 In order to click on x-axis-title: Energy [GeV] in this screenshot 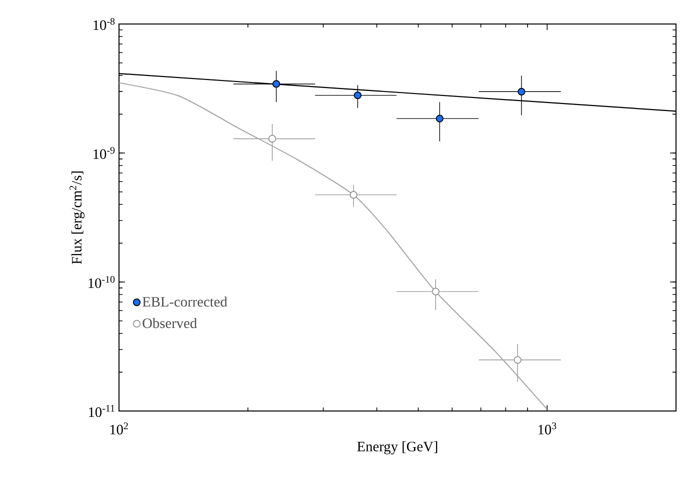, I will do `click(397, 447)`.